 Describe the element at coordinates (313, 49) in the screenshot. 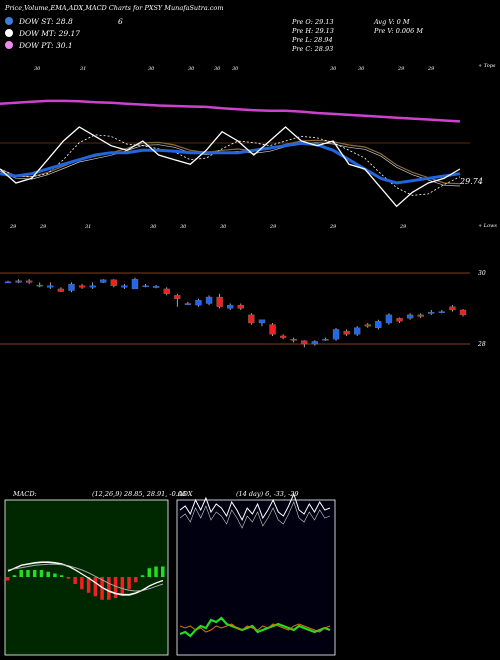

I see `stat-pre-close: Pre C: 28.93` at that location.